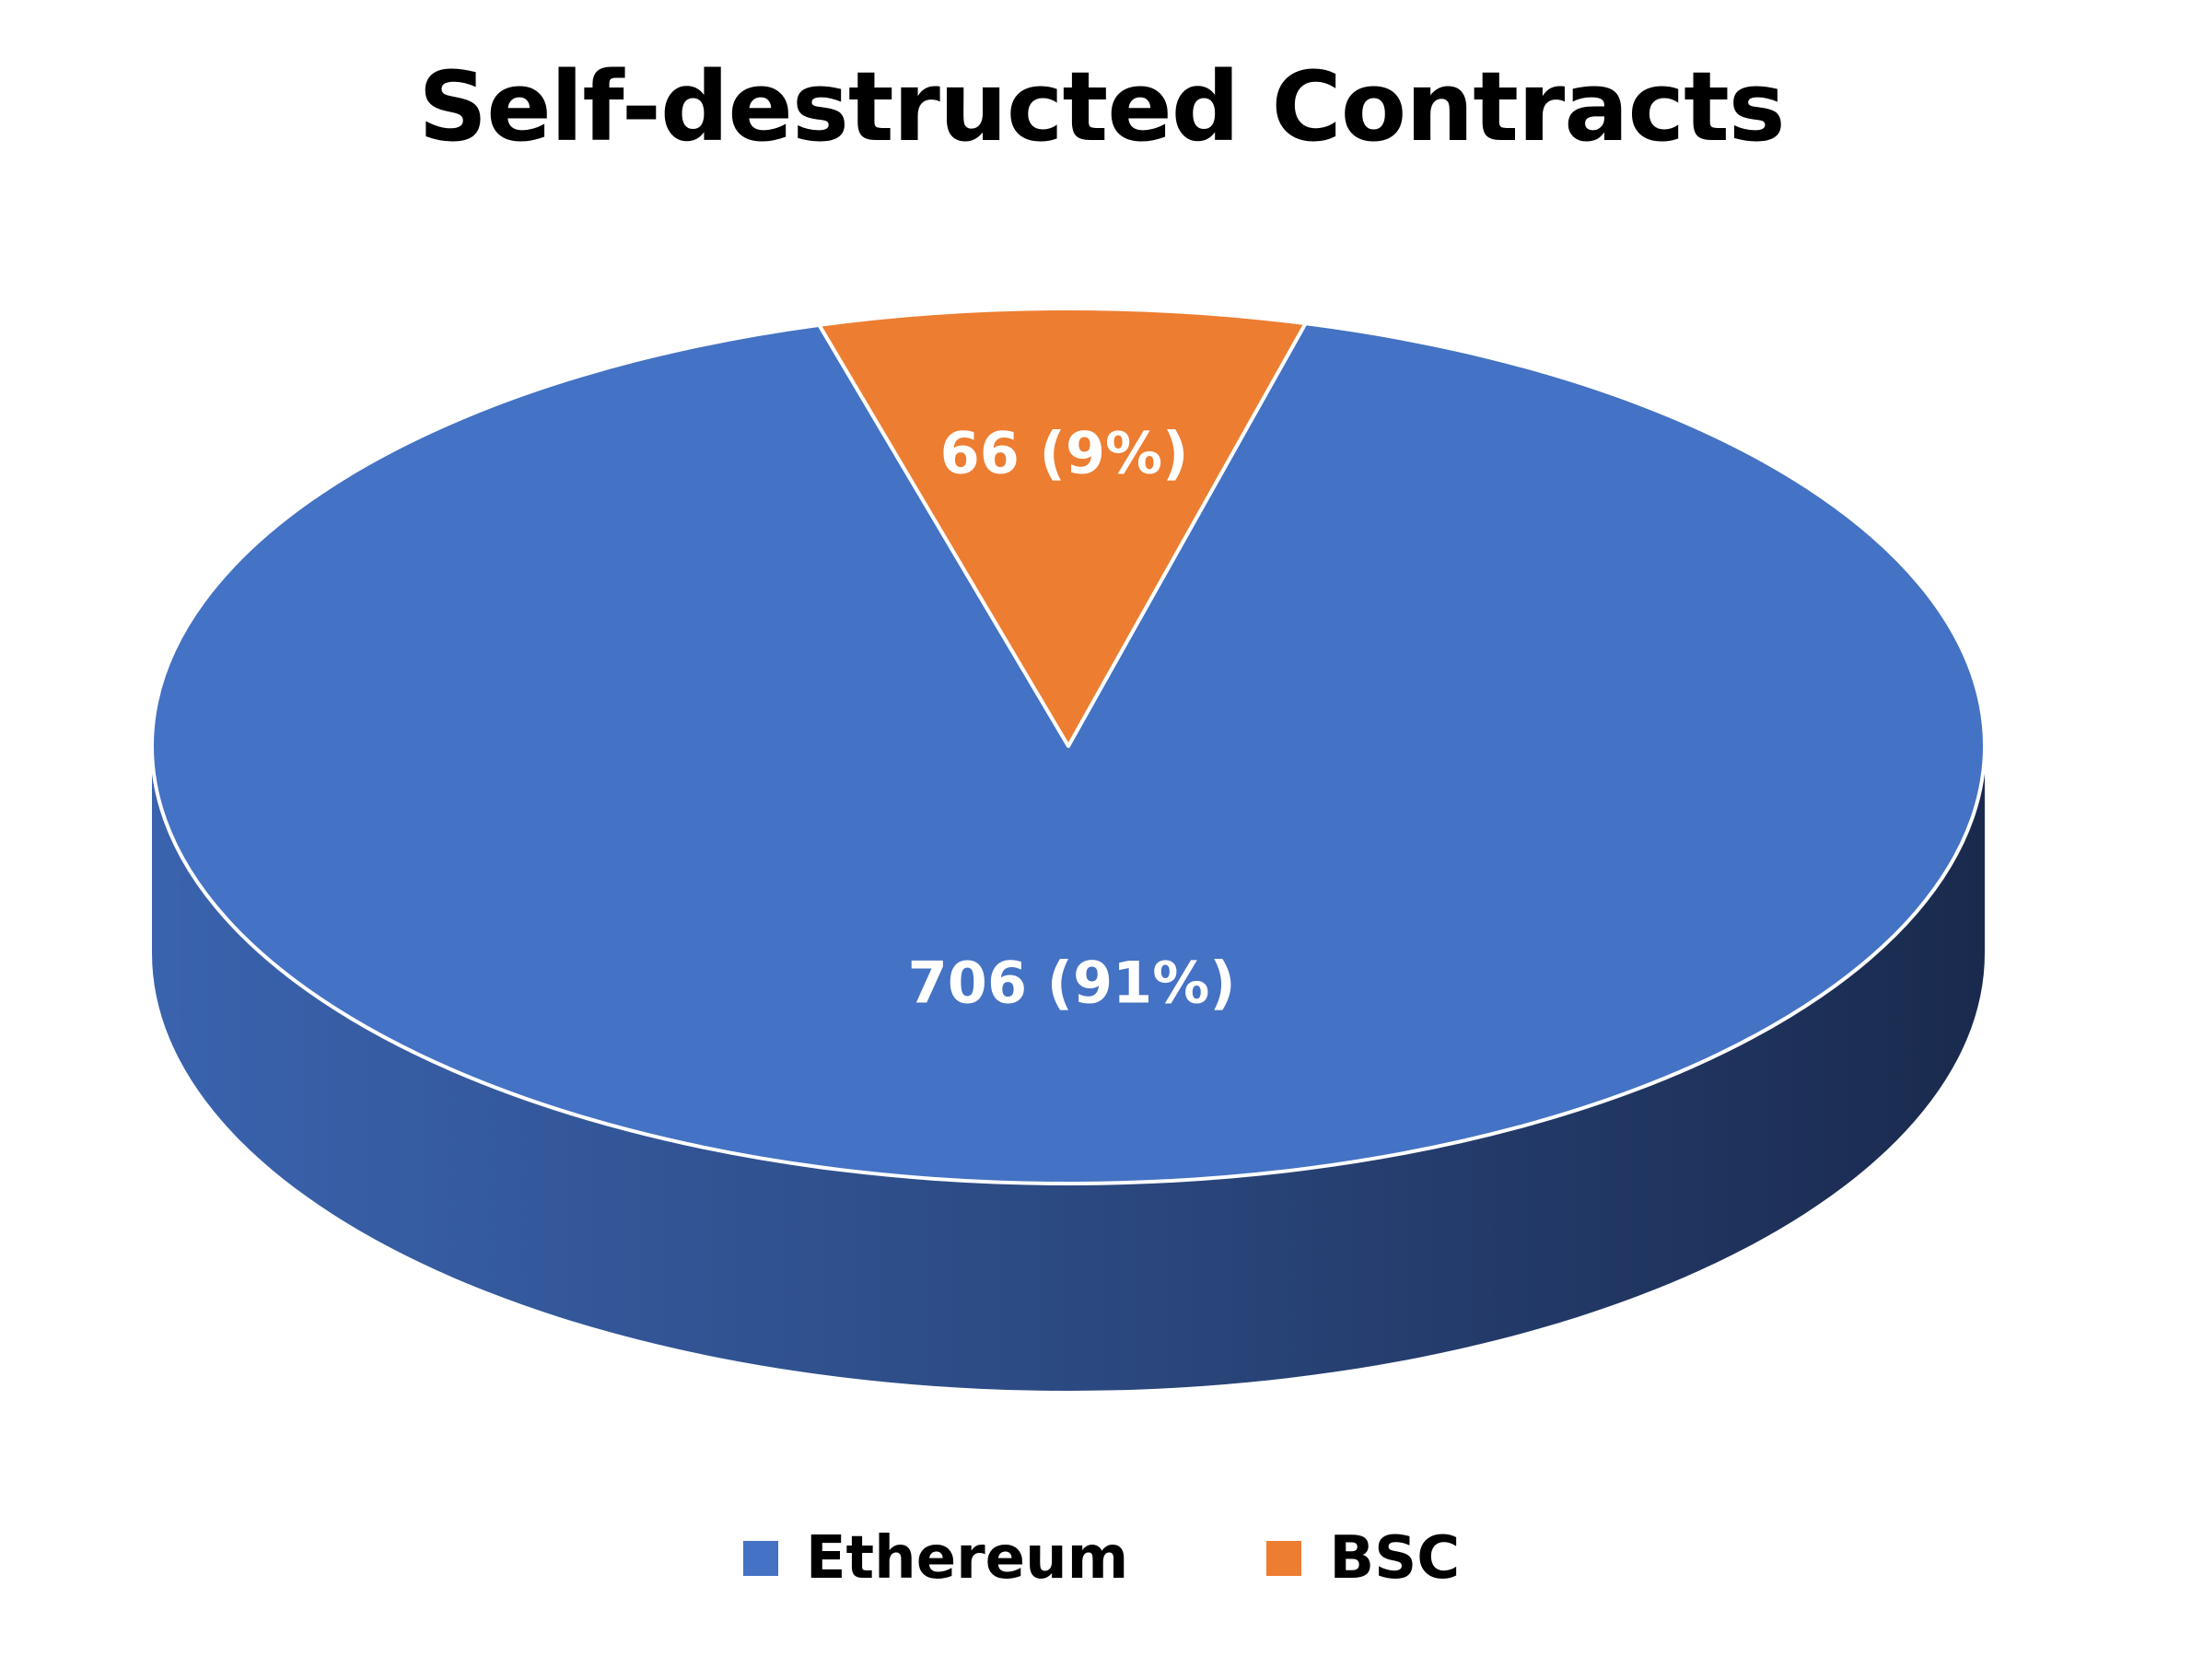  I want to click on legend-swatch-ethereum, so click(760, 1558).